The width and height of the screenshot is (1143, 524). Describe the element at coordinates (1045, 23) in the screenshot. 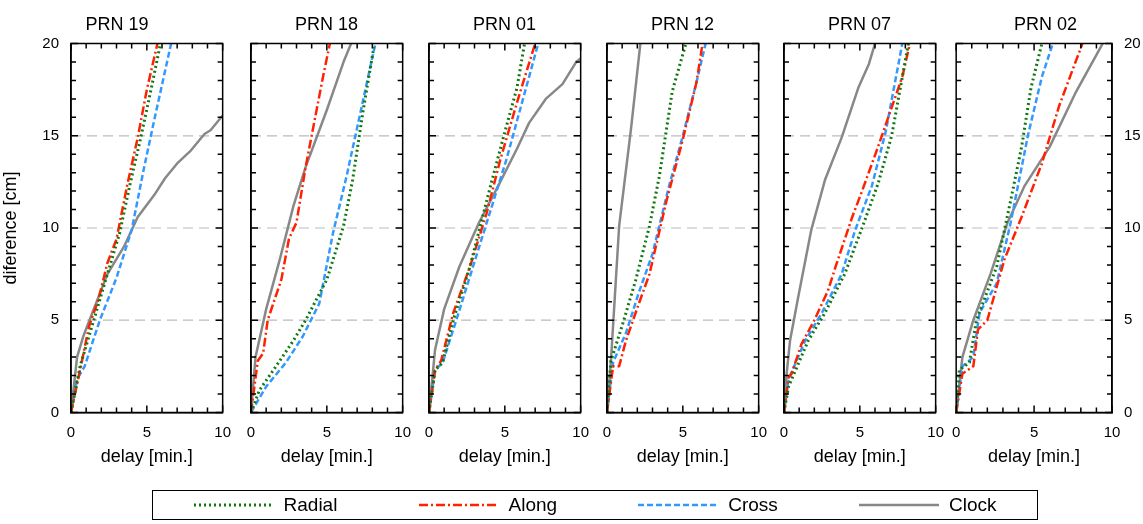

I see `chart-title: PRN 02` at that location.